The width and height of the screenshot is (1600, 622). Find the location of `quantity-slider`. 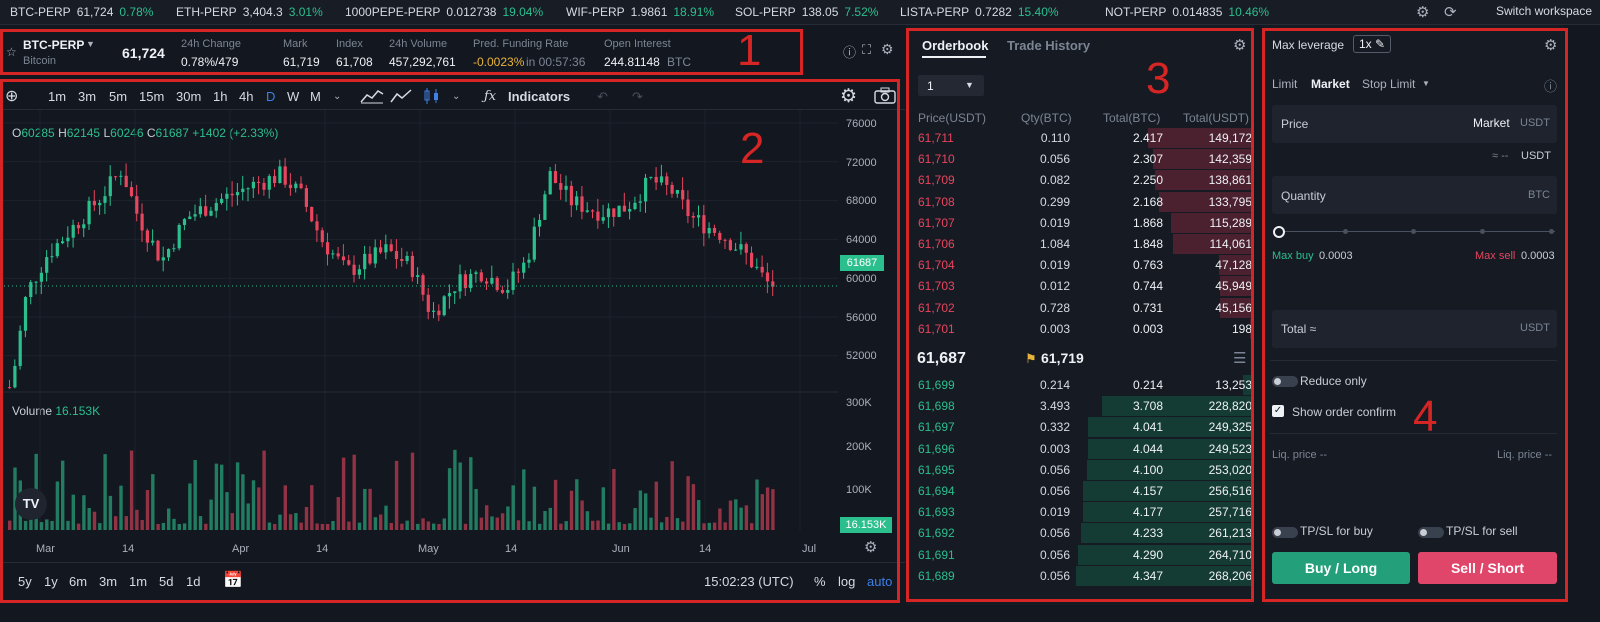

quantity-slider is located at coordinates (1416, 231).